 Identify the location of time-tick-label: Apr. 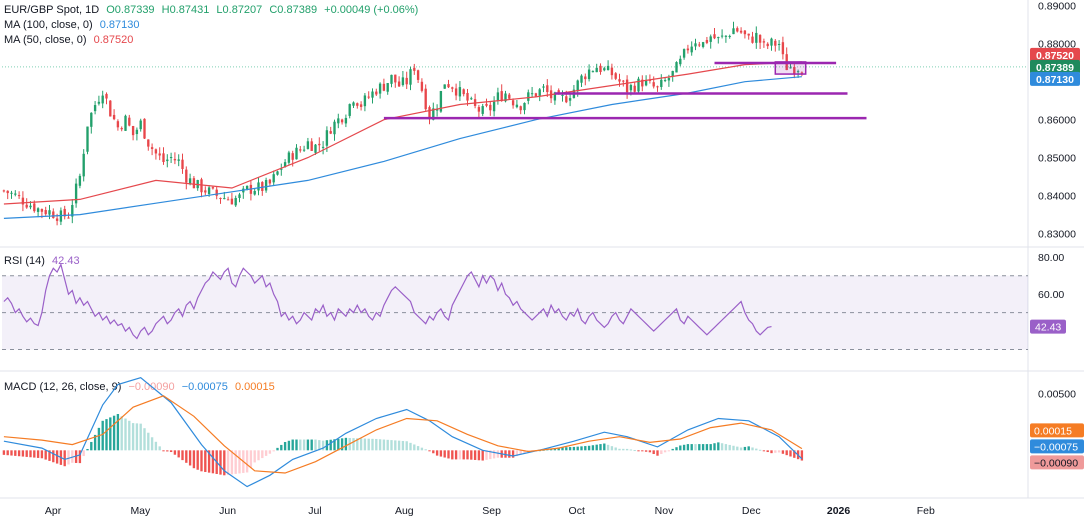
(53, 511).